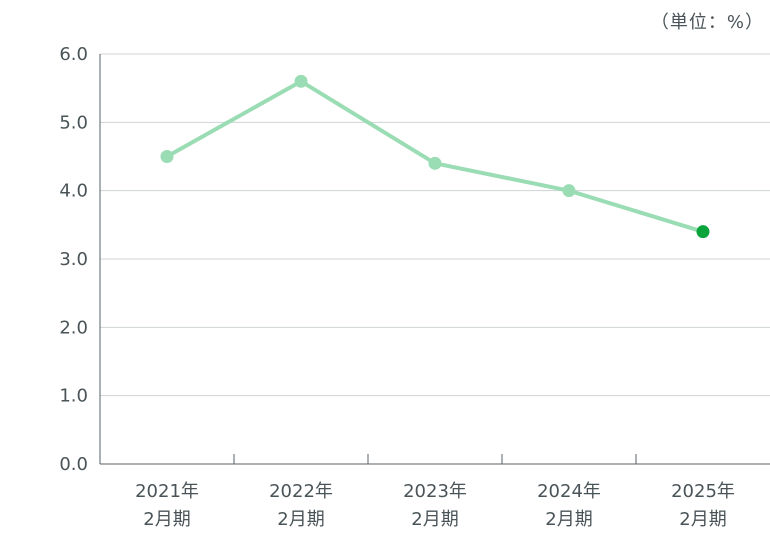  Describe the element at coordinates (301, 491) in the screenshot. I see `x-tick-label: 2022年` at that location.